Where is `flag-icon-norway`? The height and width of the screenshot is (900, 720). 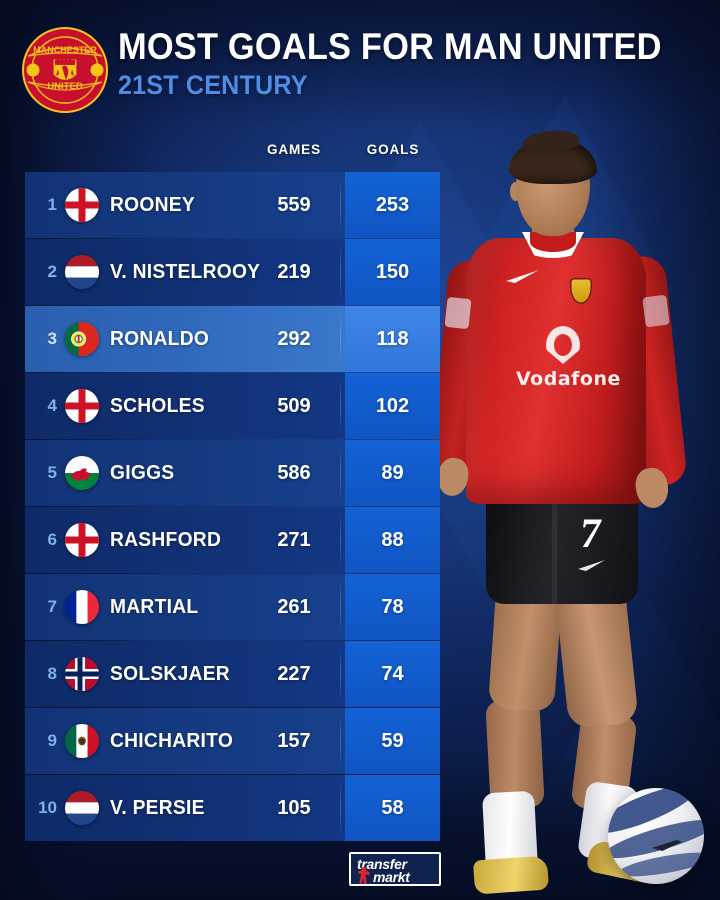 flag-icon-norway is located at coordinates (82, 674).